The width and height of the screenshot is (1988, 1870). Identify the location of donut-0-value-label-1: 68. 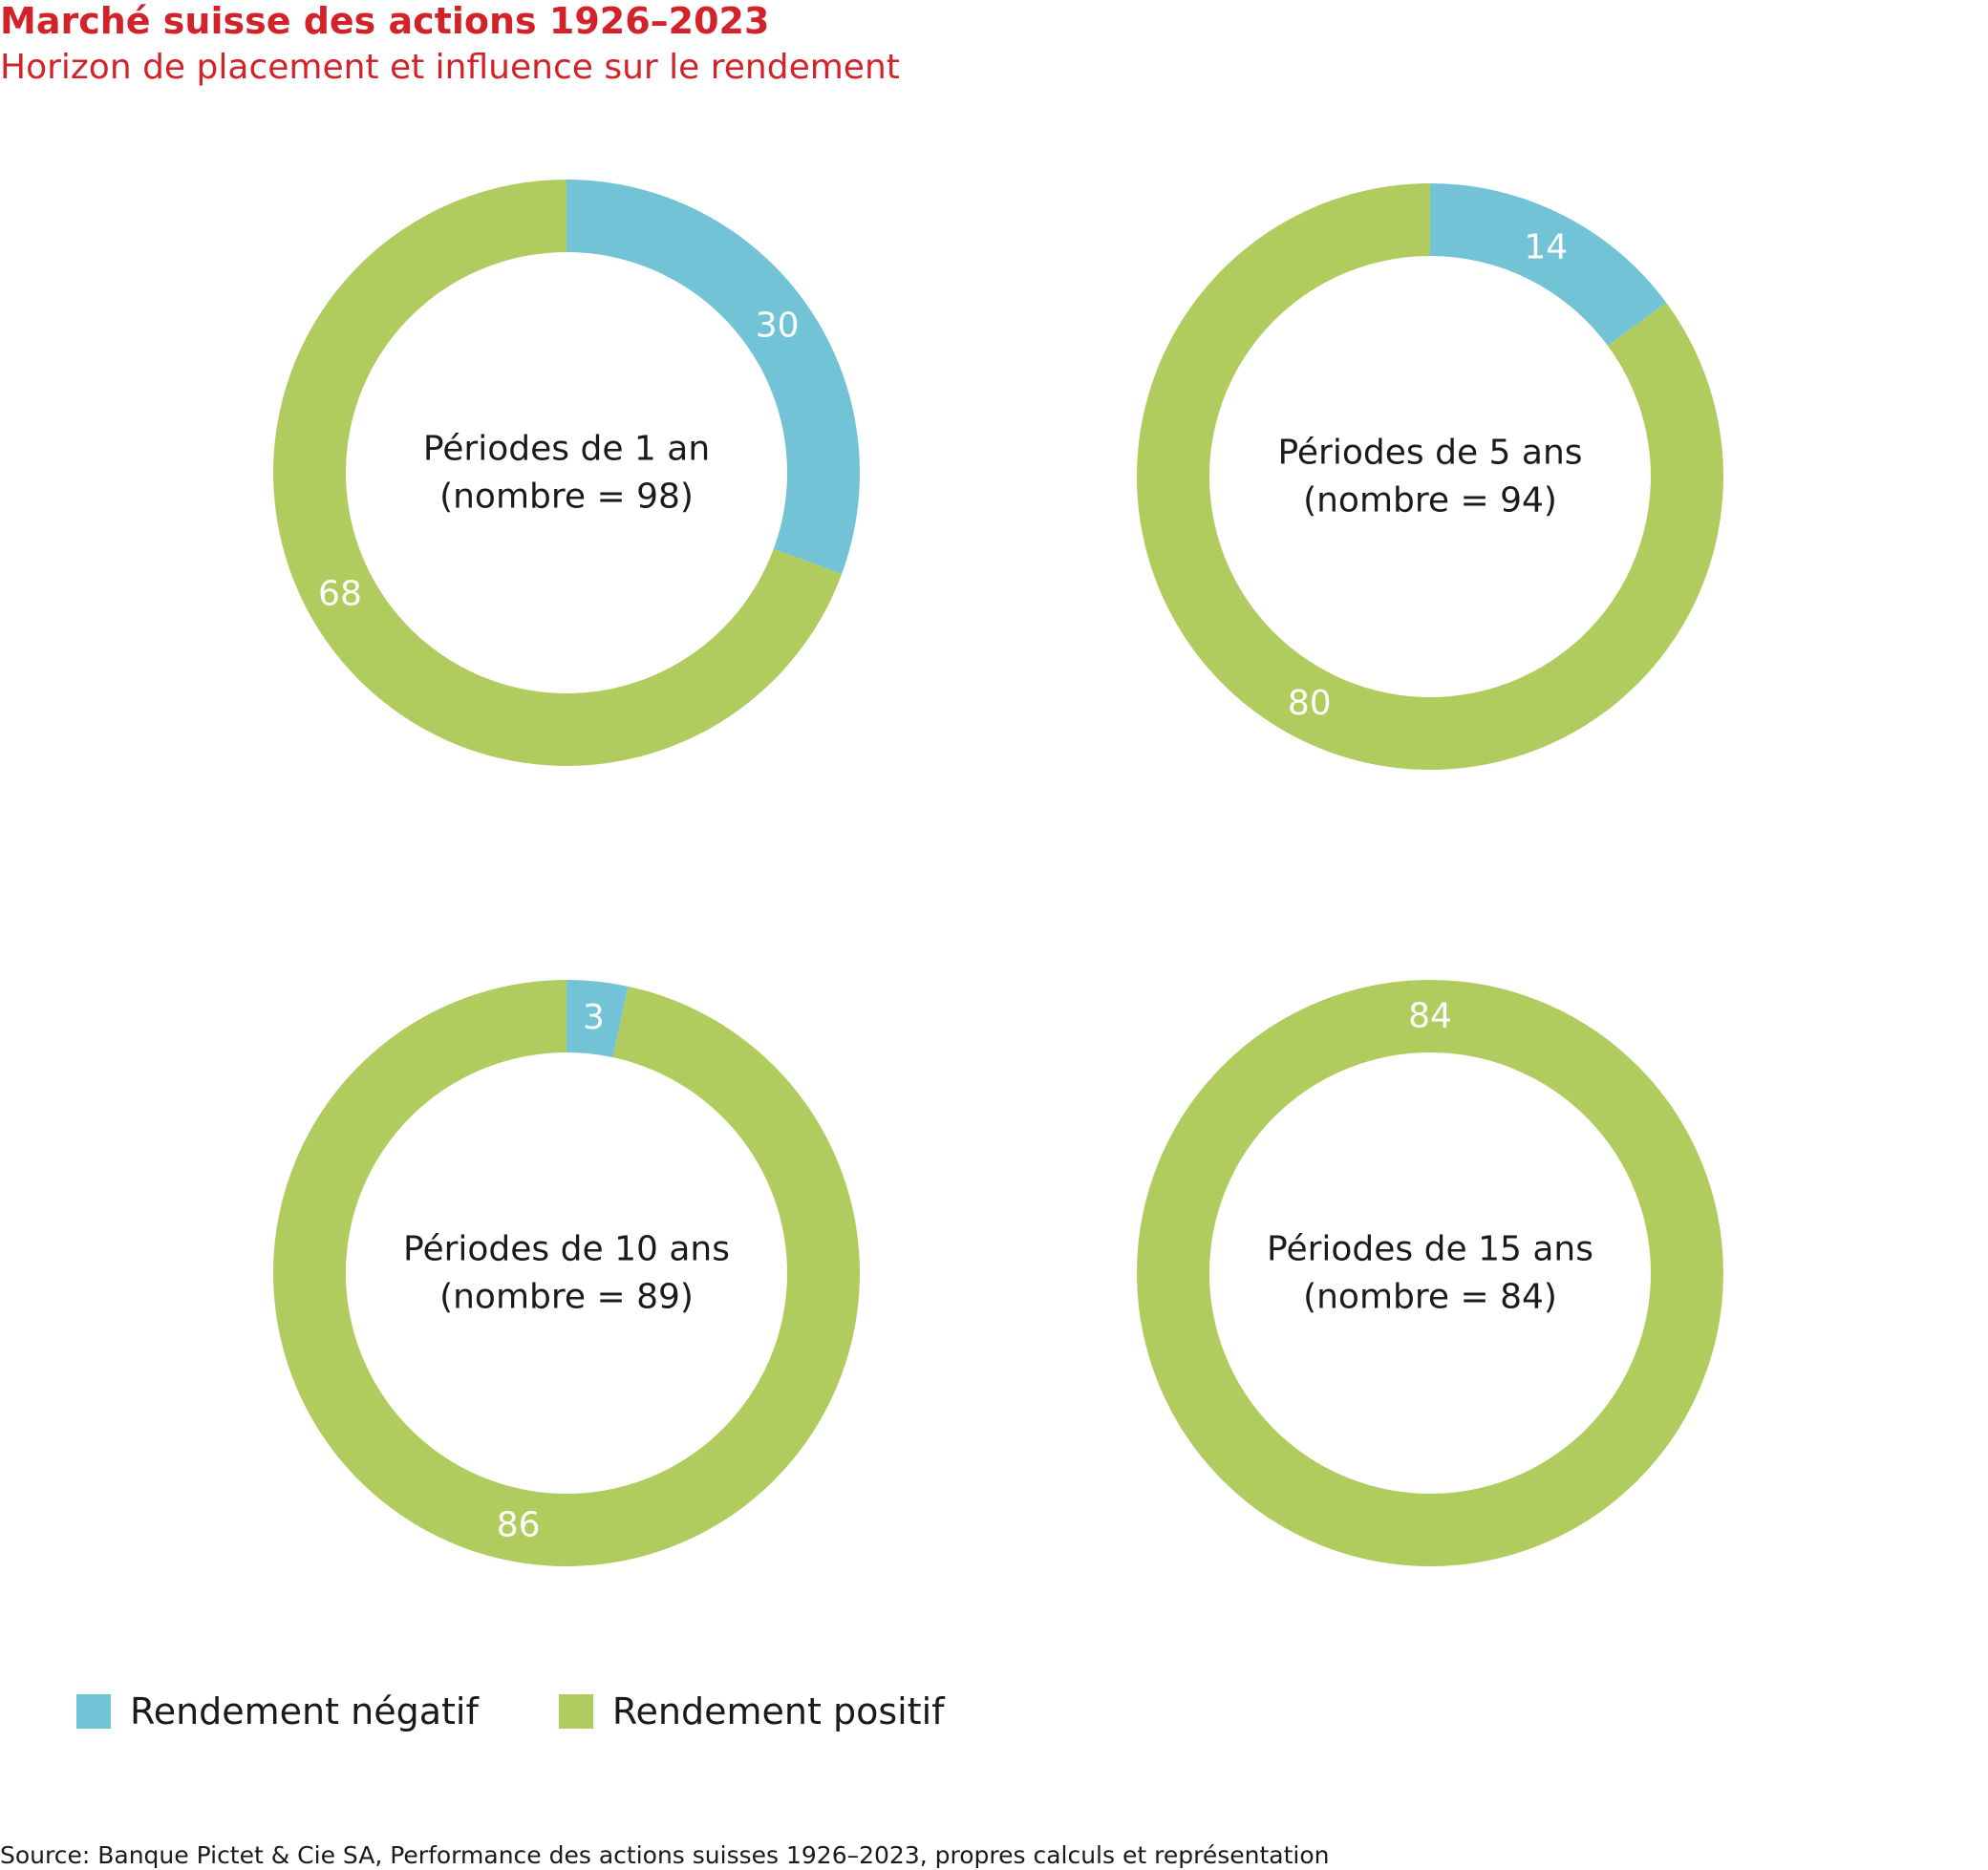
(340, 594).